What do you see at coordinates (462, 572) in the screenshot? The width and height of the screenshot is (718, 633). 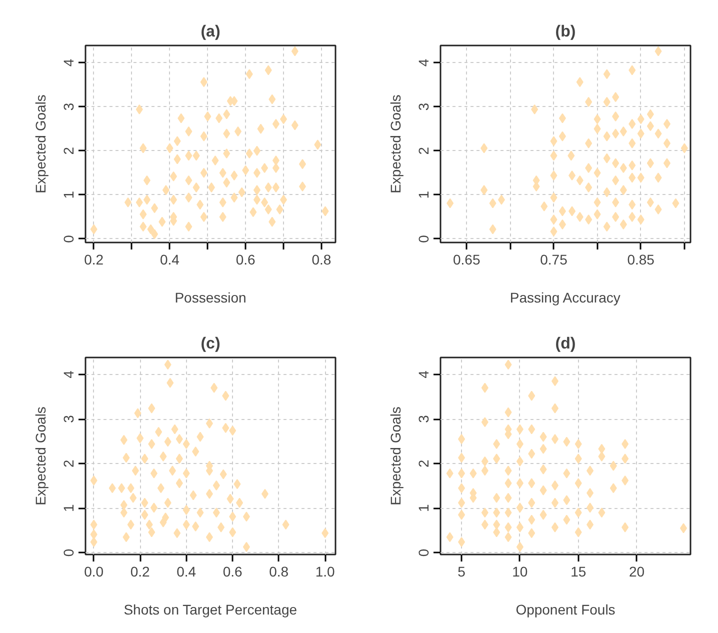 I see `x-tick-label: 5` at bounding box center [462, 572].